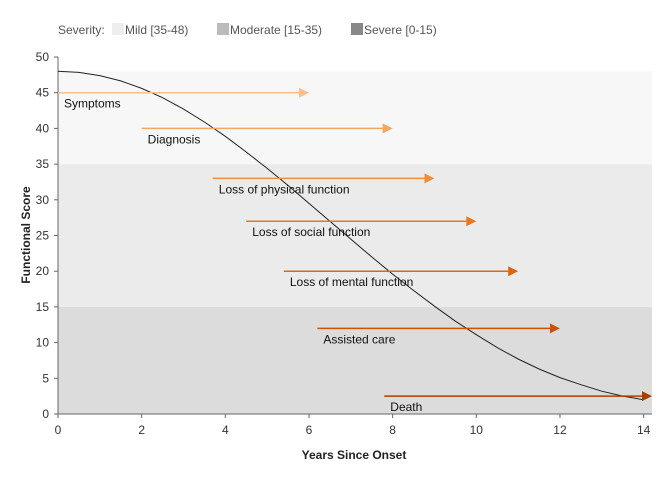  What do you see at coordinates (303, 92) in the screenshot?
I see `arrowhead-symptoms` at bounding box center [303, 92].